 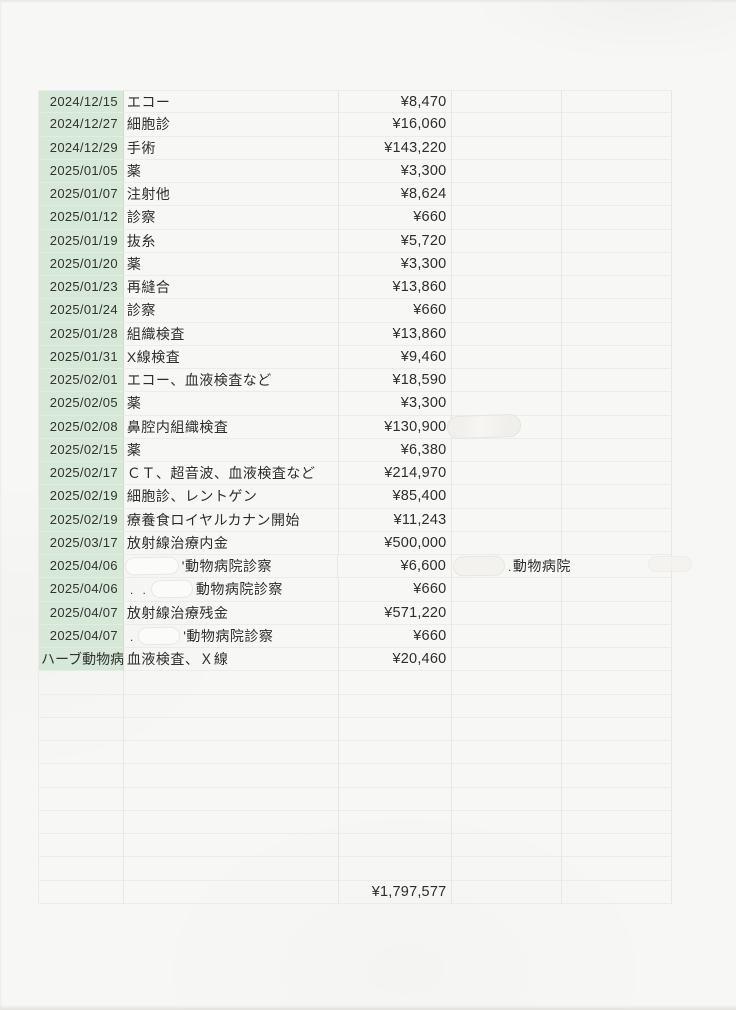 I want to click on date-cell: 2025/02/19, so click(x=81, y=497).